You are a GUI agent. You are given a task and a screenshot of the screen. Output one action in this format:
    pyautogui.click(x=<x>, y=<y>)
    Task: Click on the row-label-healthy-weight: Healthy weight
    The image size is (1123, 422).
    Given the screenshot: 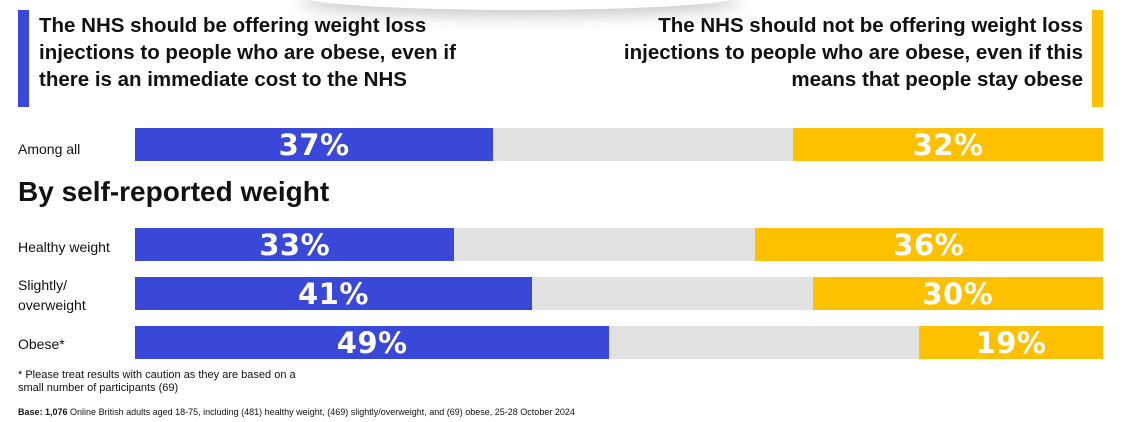 What is the action you would take?
    pyautogui.click(x=64, y=247)
    